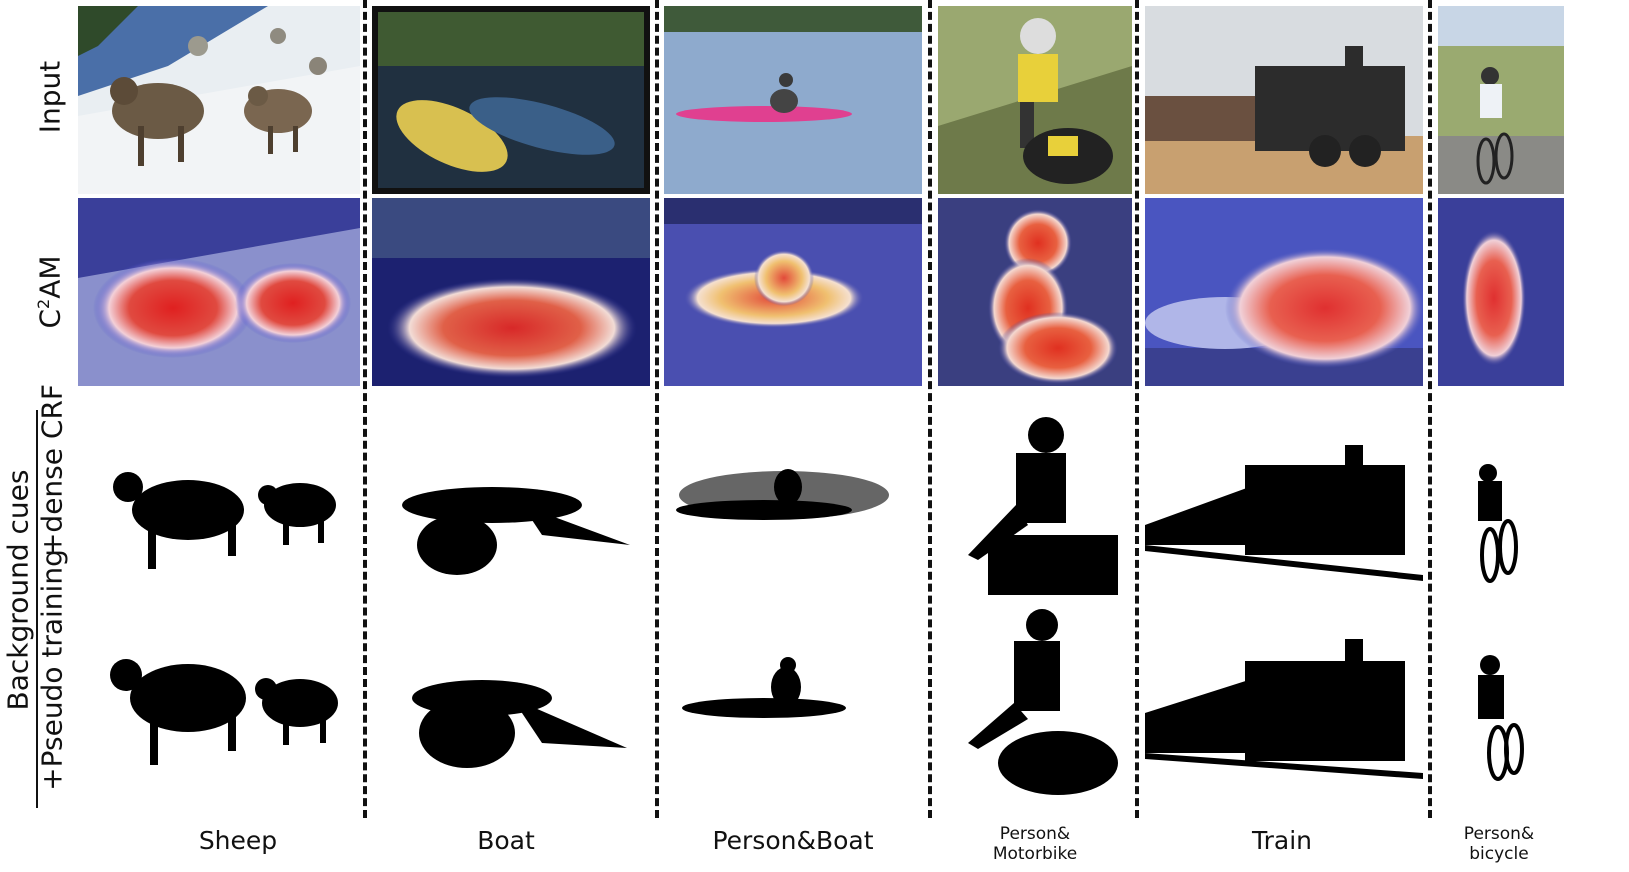 This screenshot has width=1629, height=872. I want to click on column-label-person-motorbike-line1: Person&, so click(1035, 834).